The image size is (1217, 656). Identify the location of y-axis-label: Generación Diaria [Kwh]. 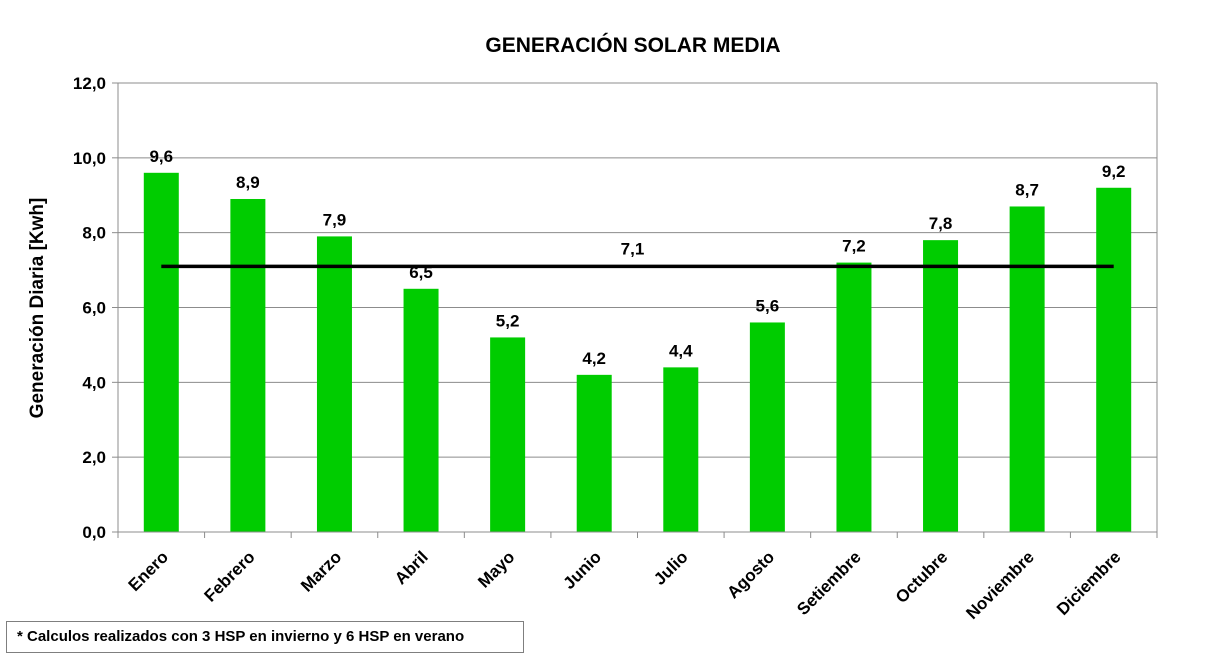
(37, 308).